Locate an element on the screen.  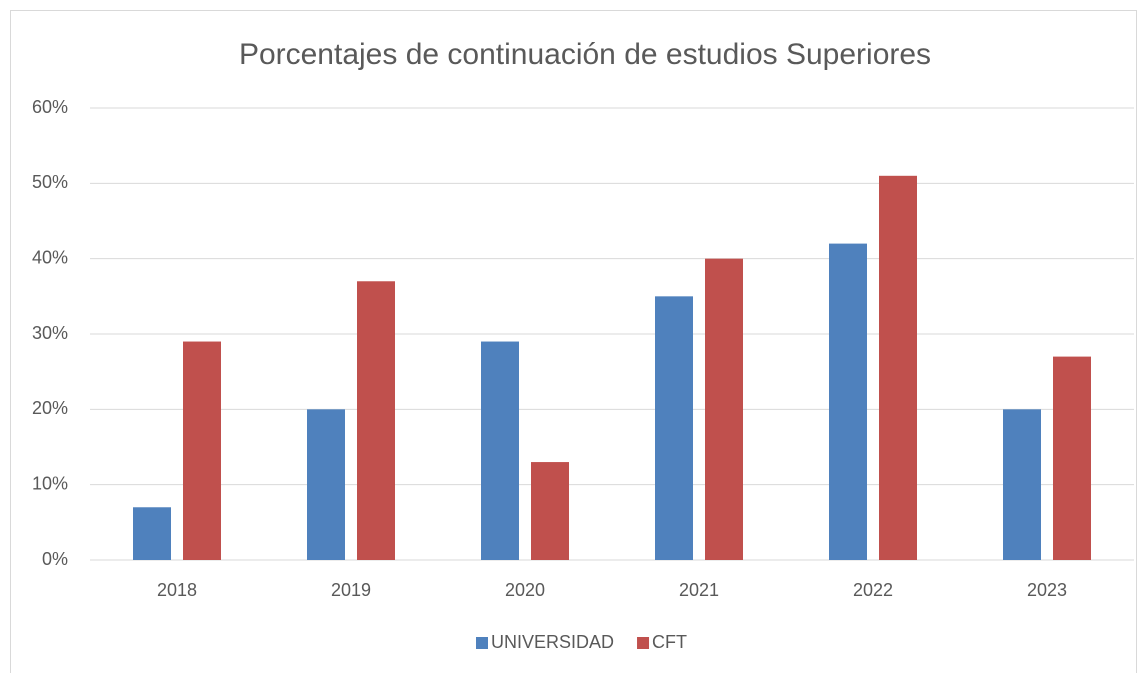
y-tick-label: 40% is located at coordinates (50, 257).